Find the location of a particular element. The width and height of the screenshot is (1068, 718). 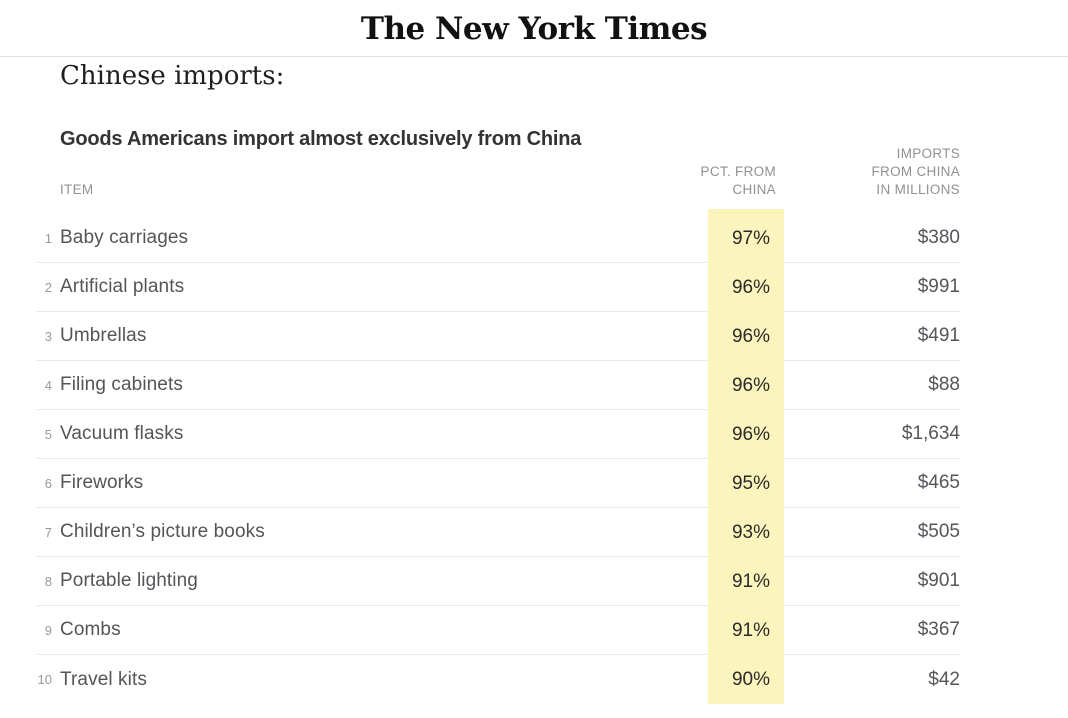

row-imports-value: $380 is located at coordinates (872, 238).